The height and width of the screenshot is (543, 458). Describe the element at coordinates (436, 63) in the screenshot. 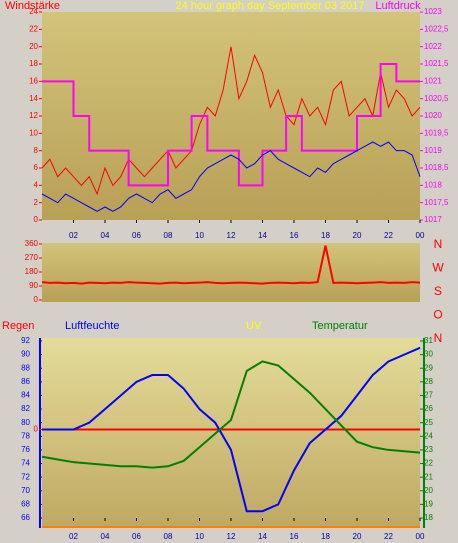

I see `y-tick-label: 1021,5` at that location.